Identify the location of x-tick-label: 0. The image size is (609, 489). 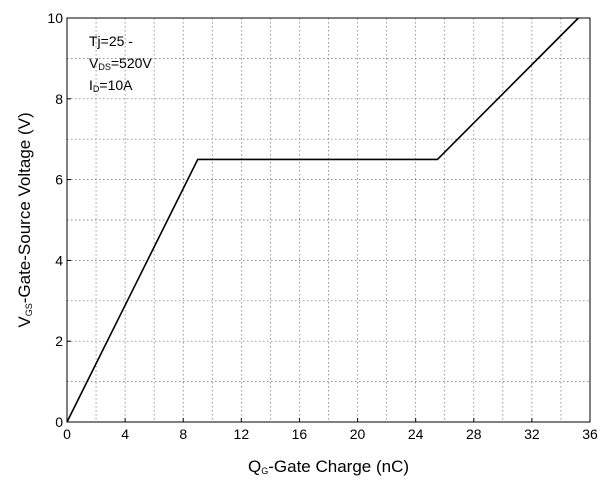
(67, 434).